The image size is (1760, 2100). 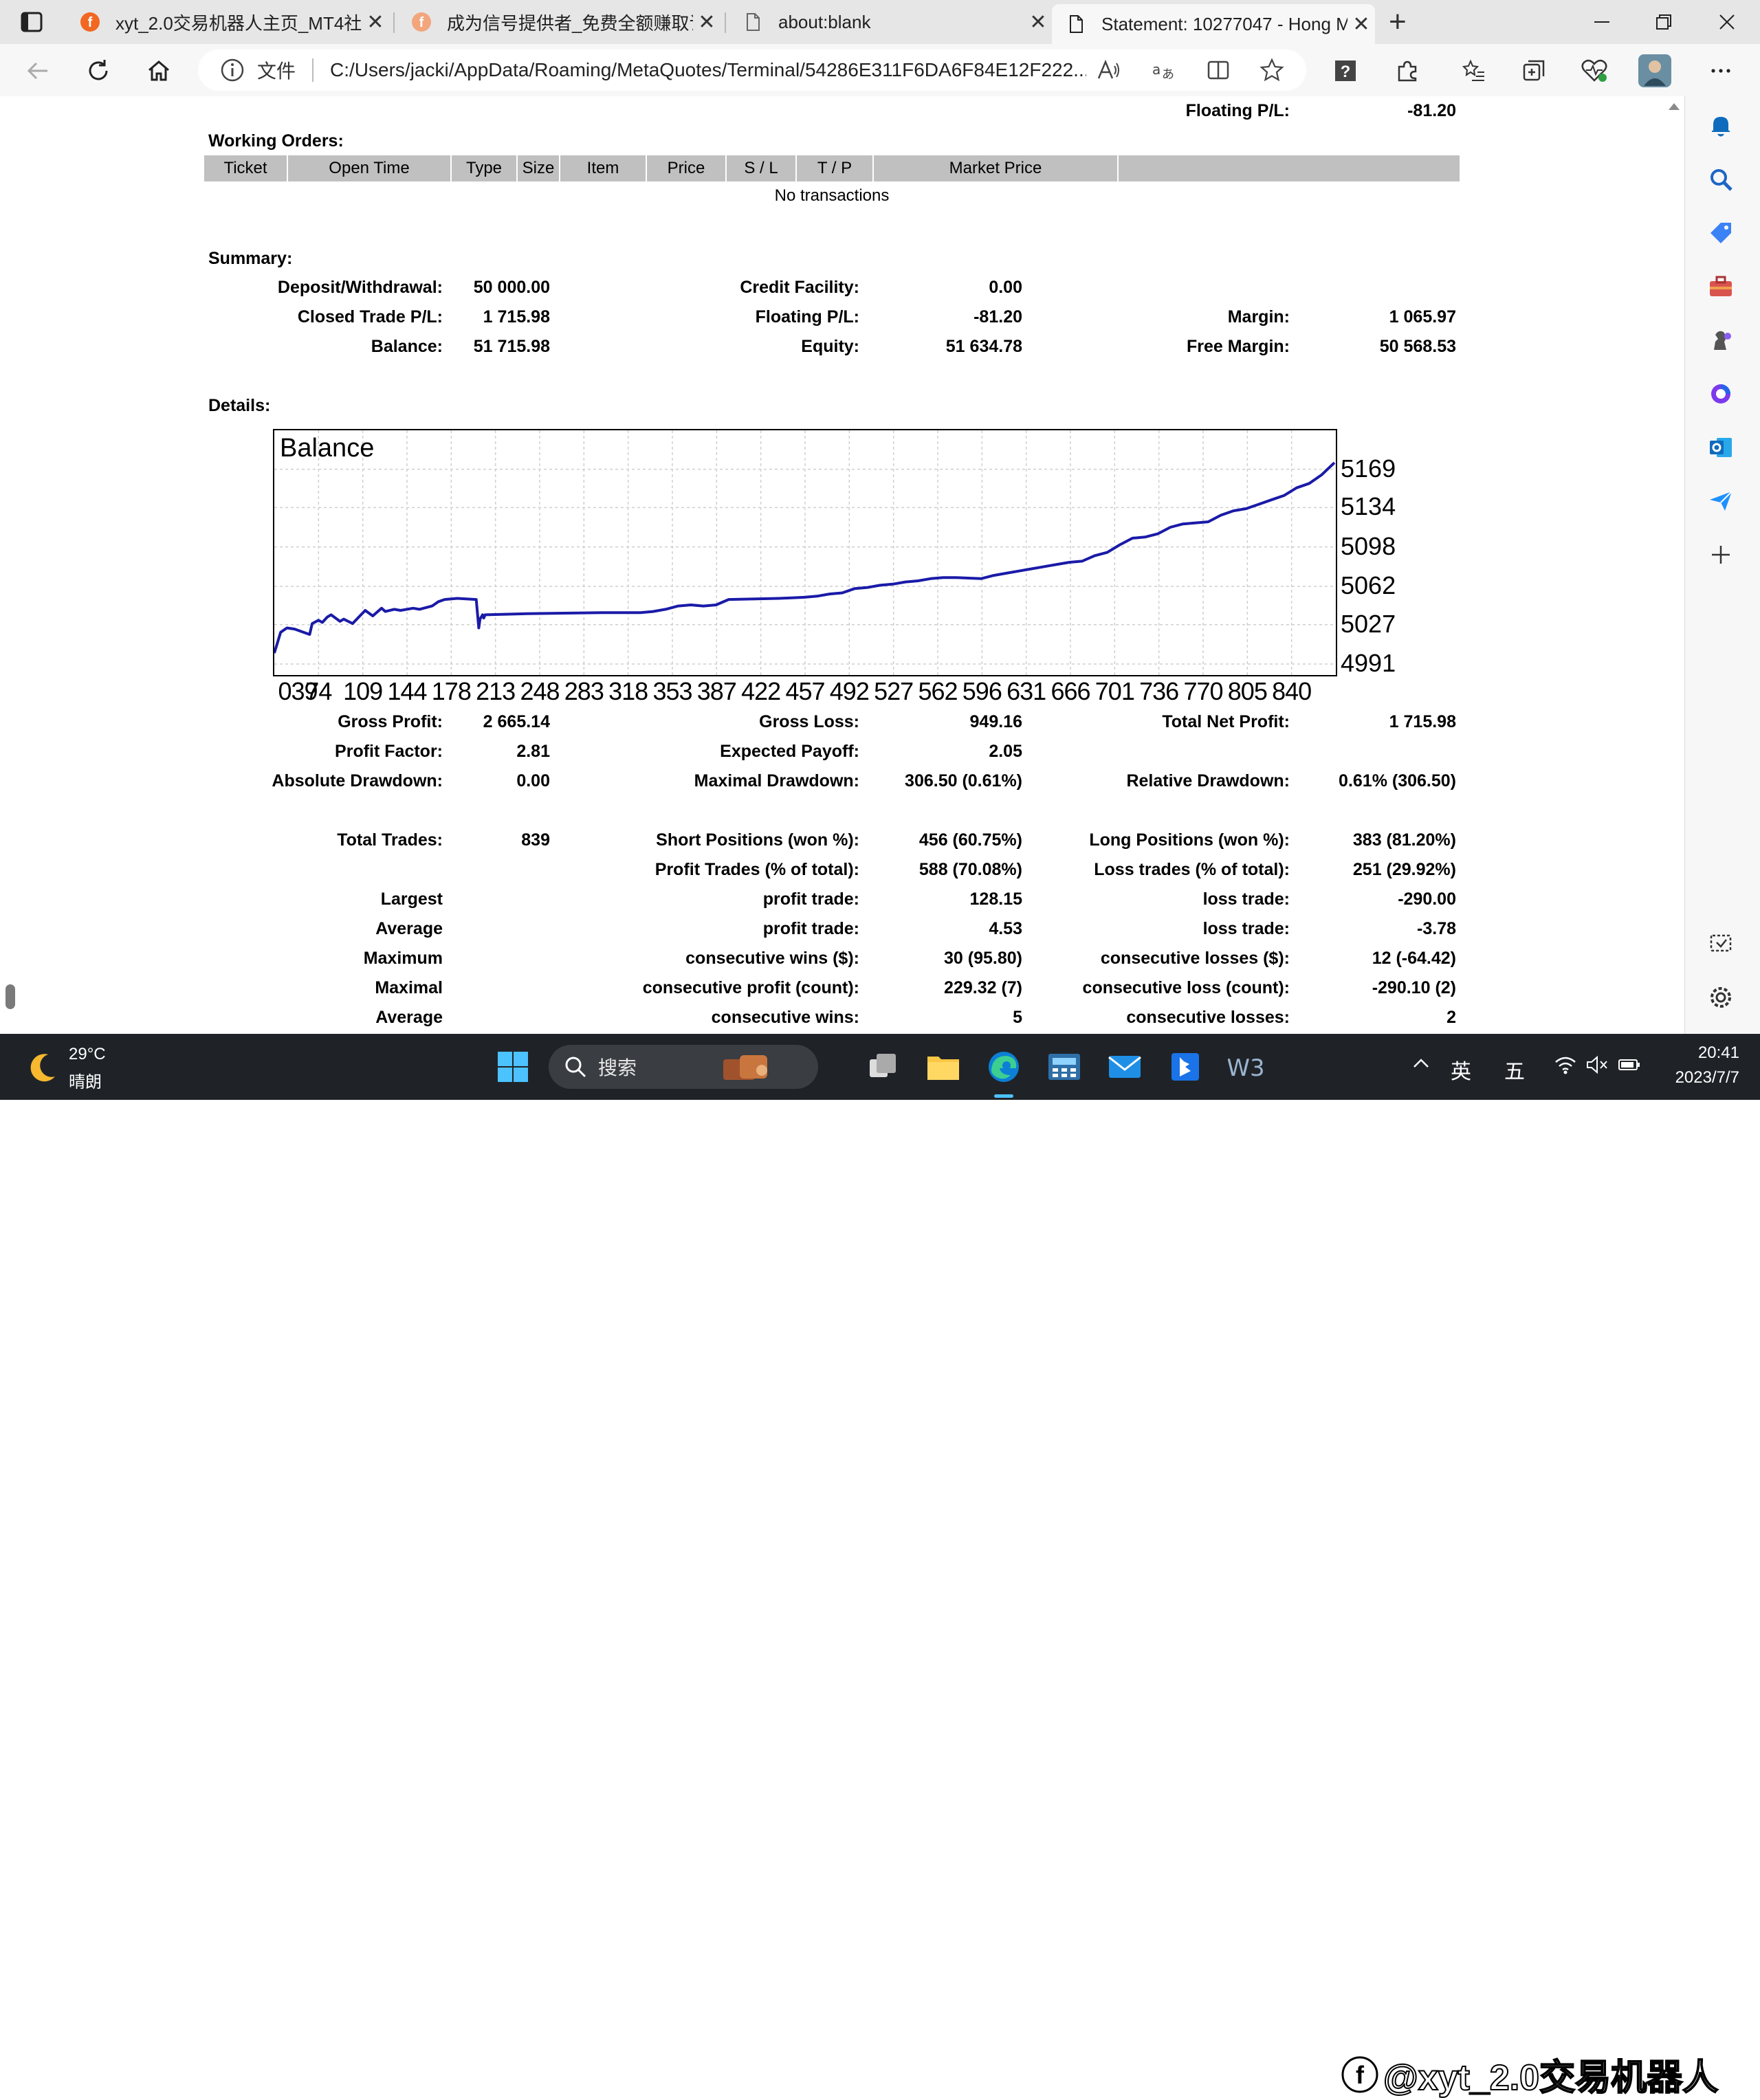 I want to click on scrollbar-thumb, so click(x=10, y=996).